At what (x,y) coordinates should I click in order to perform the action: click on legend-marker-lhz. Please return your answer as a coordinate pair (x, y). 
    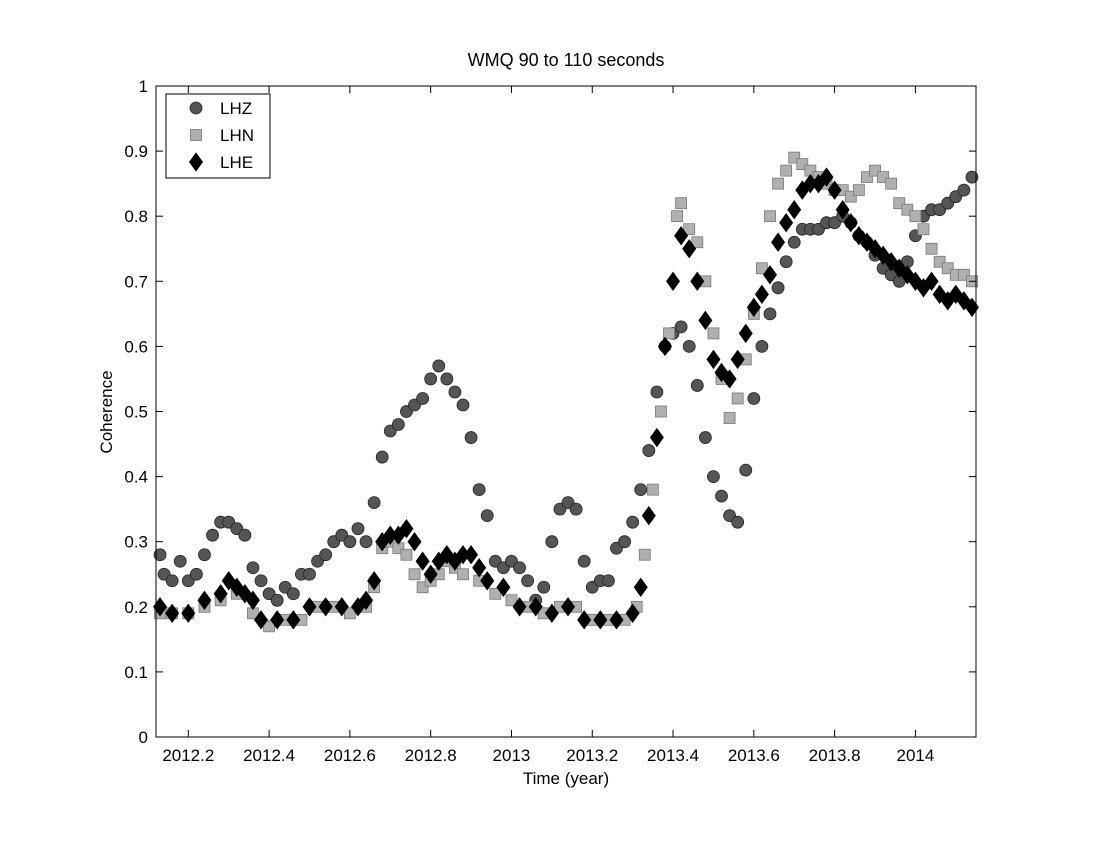
    Looking at the image, I should click on (196, 108).